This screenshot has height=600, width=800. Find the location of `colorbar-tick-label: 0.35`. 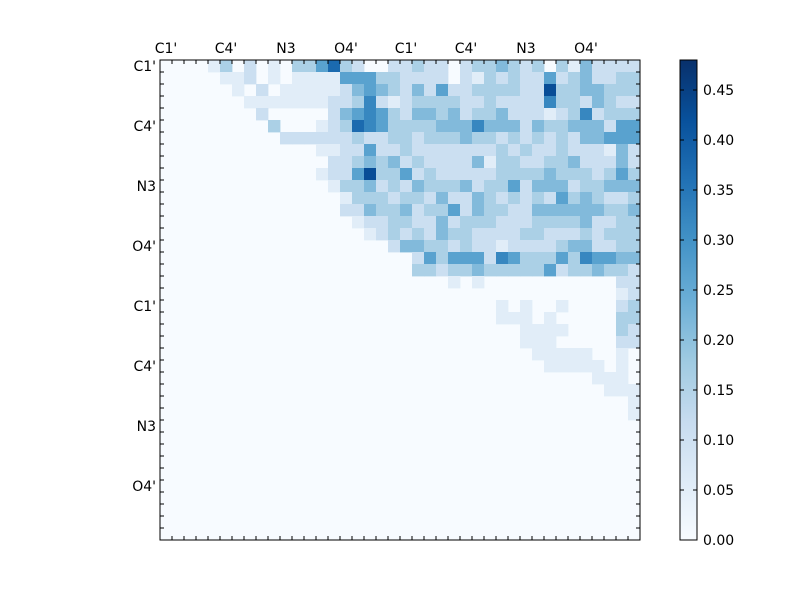

colorbar-tick-label: 0.35 is located at coordinates (718, 191).